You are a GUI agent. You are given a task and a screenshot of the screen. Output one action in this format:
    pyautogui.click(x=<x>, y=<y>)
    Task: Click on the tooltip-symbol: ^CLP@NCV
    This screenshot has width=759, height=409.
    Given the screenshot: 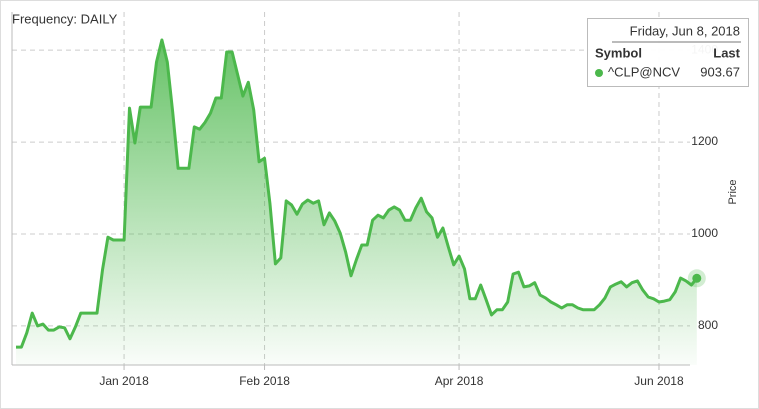 What is the action you would take?
    pyautogui.click(x=644, y=71)
    